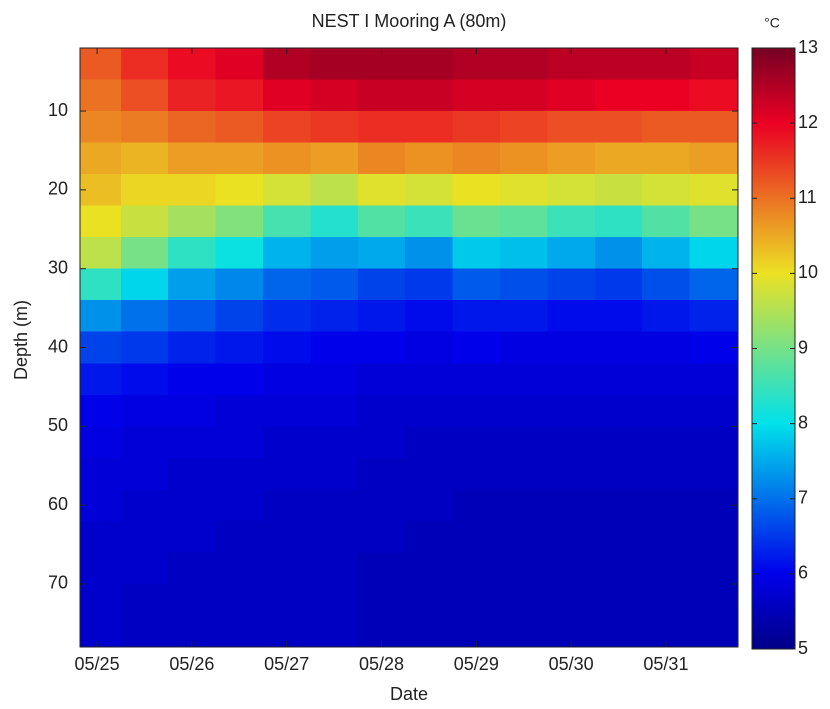 The image size is (830, 709). What do you see at coordinates (803, 347) in the screenshot?
I see `colorbar-tick-label: 9` at bounding box center [803, 347].